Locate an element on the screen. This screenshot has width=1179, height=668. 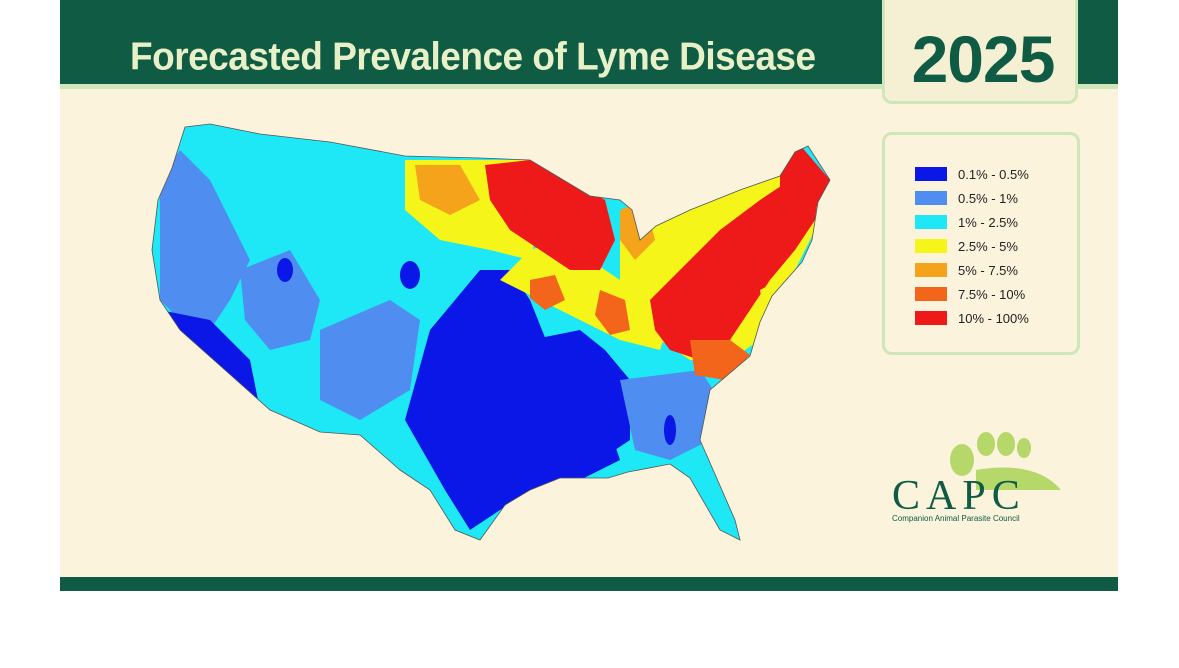
legend-item: 0.1% - 0.5% is located at coordinates (972, 174).